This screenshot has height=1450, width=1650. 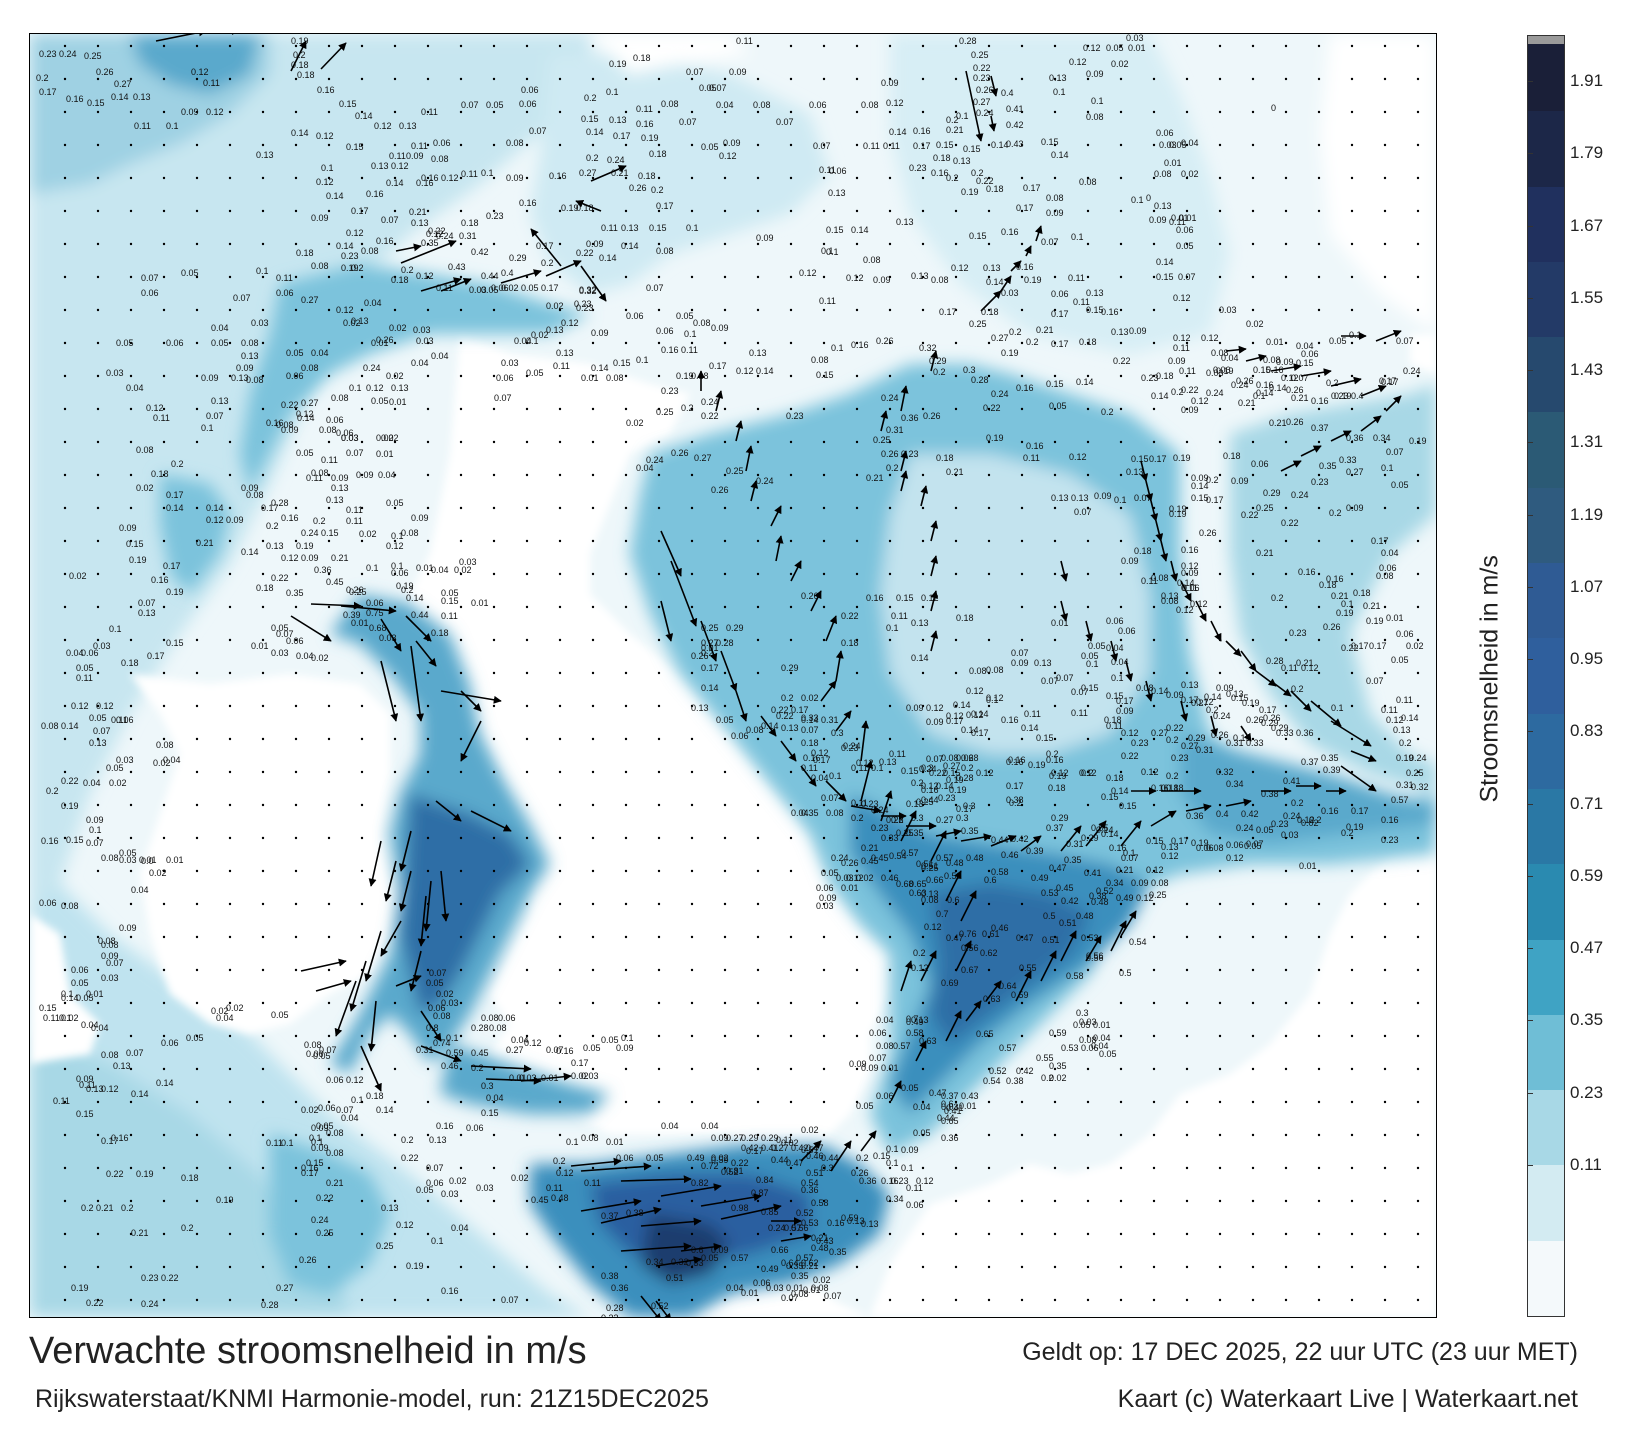 I want to click on speed-label: 0.18, so click(x=130, y=663).